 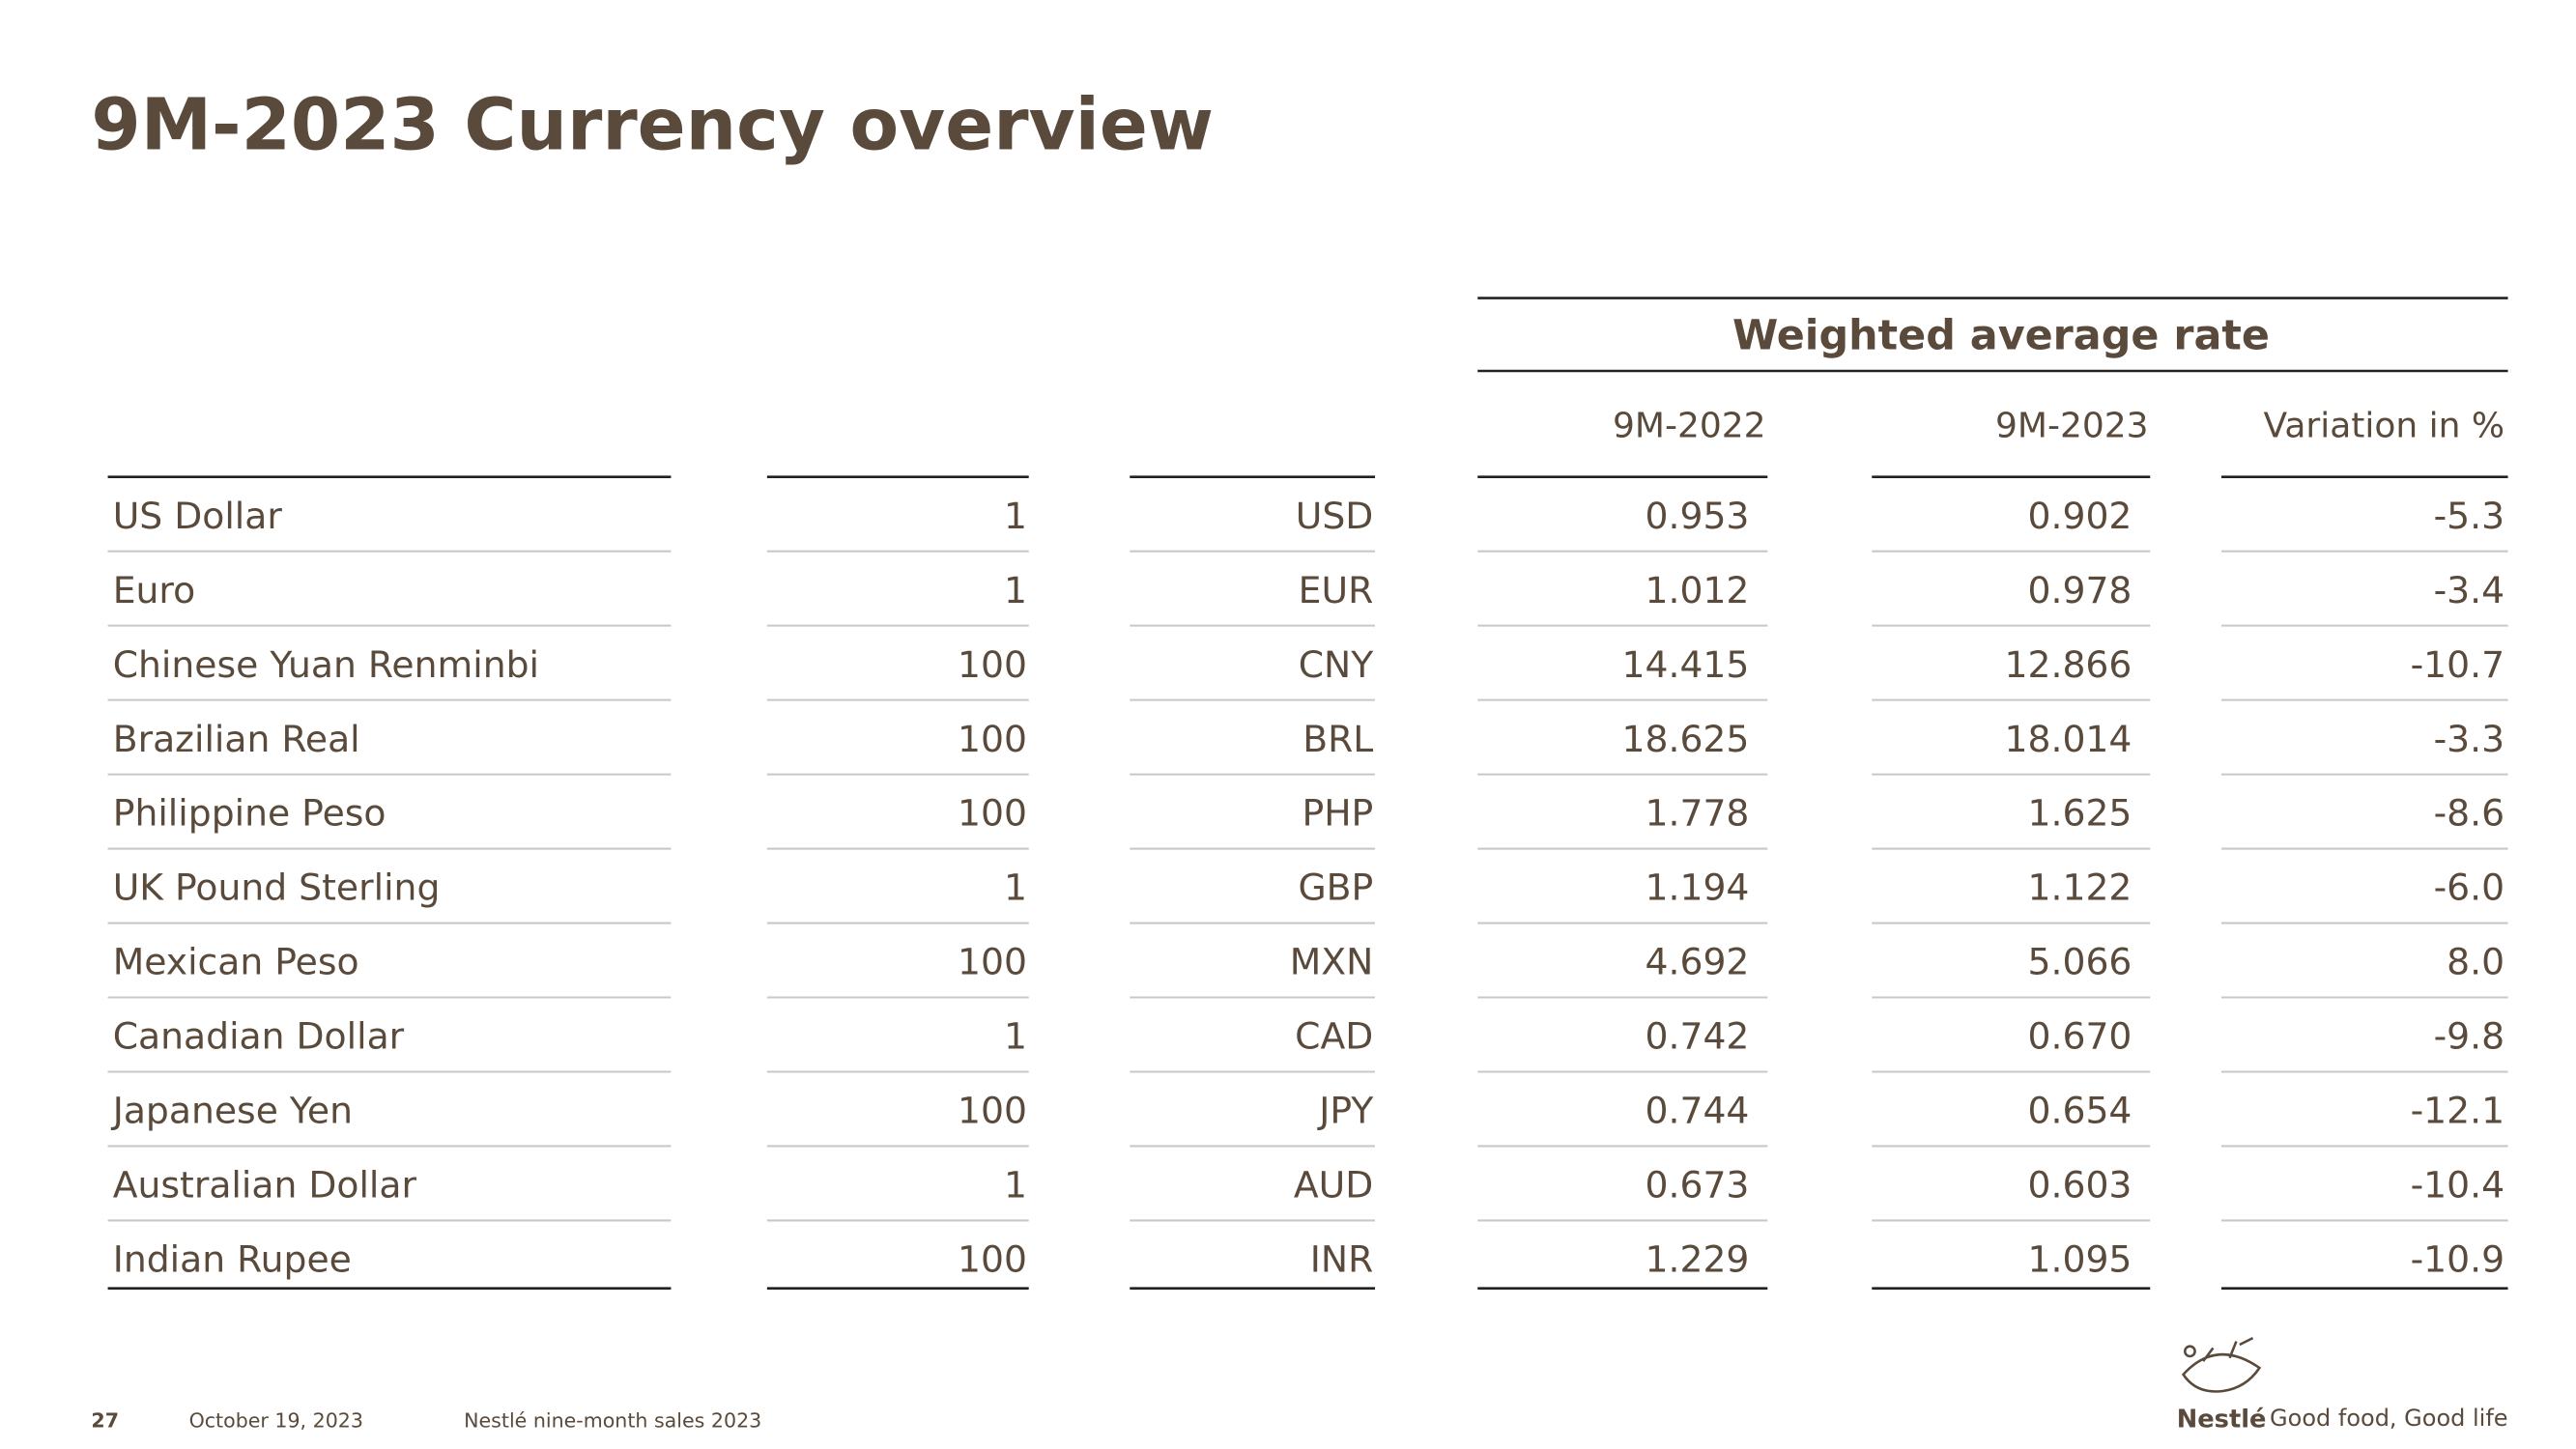 I want to click on cell: 1.122, so click(x=2080, y=888).